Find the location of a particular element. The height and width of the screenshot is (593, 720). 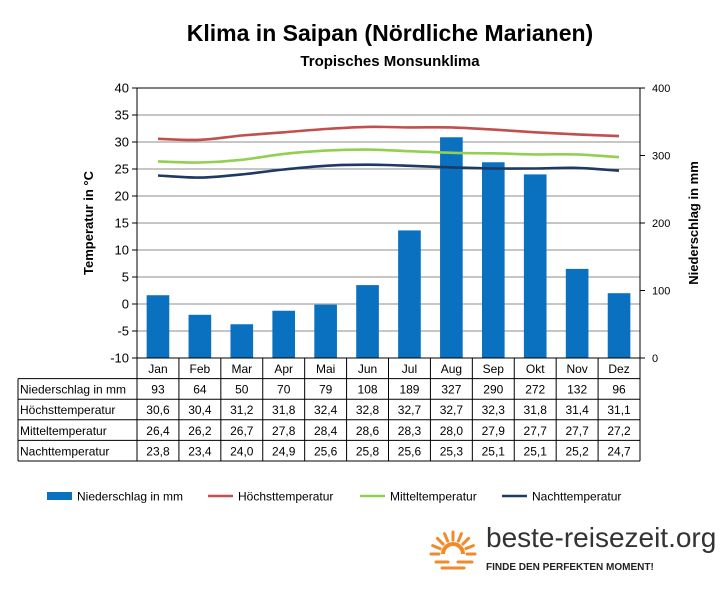

table-cell: 31,1 is located at coordinates (619, 410).